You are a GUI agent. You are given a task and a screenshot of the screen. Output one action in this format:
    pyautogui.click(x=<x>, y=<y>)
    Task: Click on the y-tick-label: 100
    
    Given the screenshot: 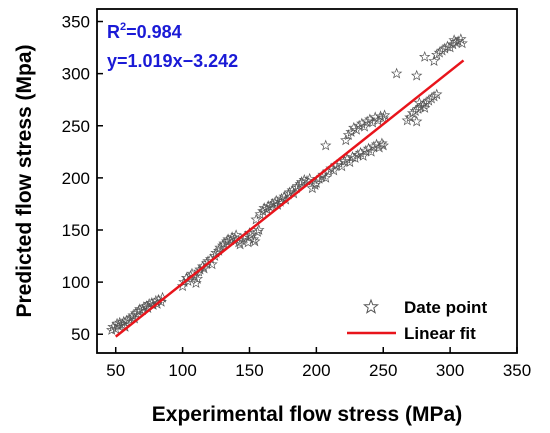 What is the action you would take?
    pyautogui.click(x=76, y=282)
    